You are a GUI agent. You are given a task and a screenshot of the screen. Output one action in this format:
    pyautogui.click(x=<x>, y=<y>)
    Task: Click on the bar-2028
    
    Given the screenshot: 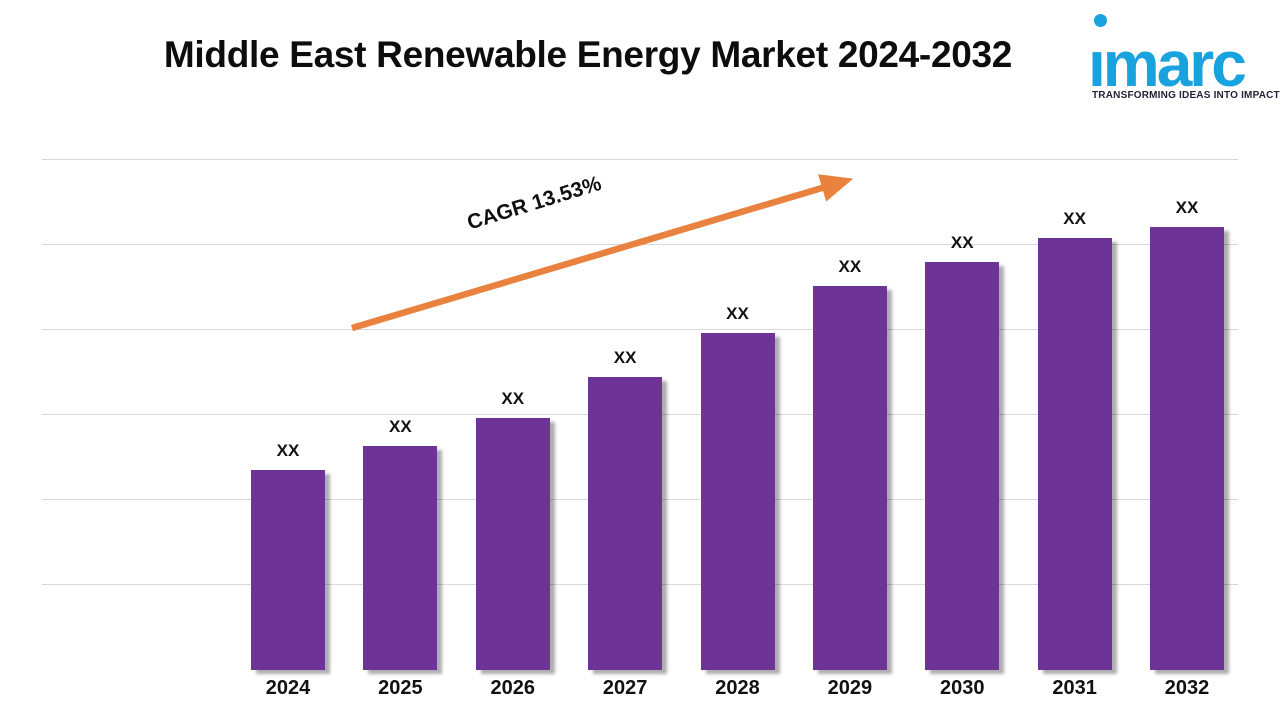 What is the action you would take?
    pyautogui.click(x=737, y=501)
    